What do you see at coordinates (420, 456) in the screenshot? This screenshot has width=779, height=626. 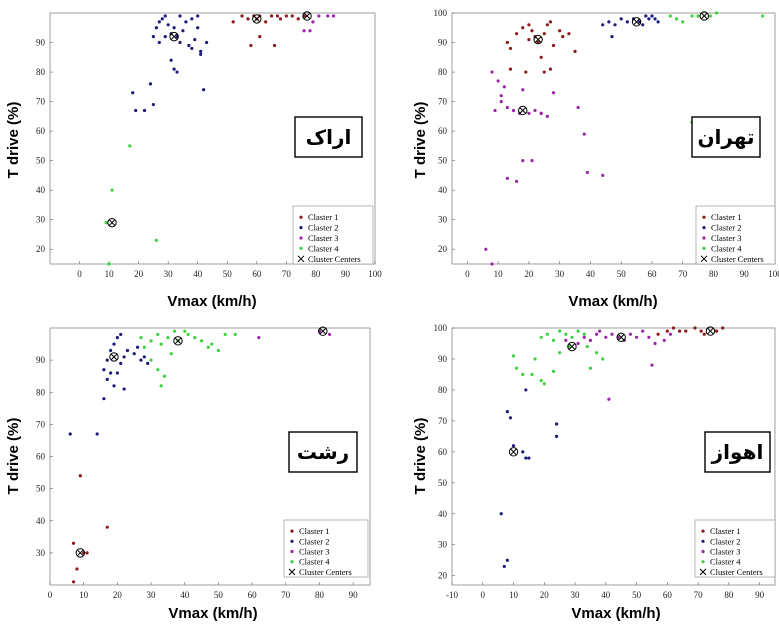 I see `y-axis-label: T drive (%)` at bounding box center [420, 456].